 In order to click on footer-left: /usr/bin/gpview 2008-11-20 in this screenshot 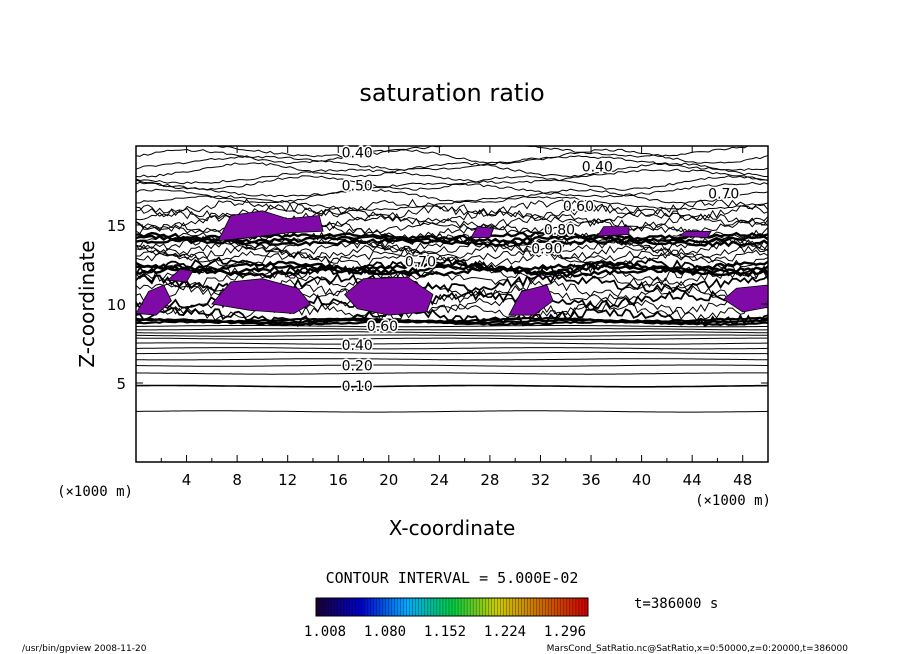, I will do `click(84, 649)`.